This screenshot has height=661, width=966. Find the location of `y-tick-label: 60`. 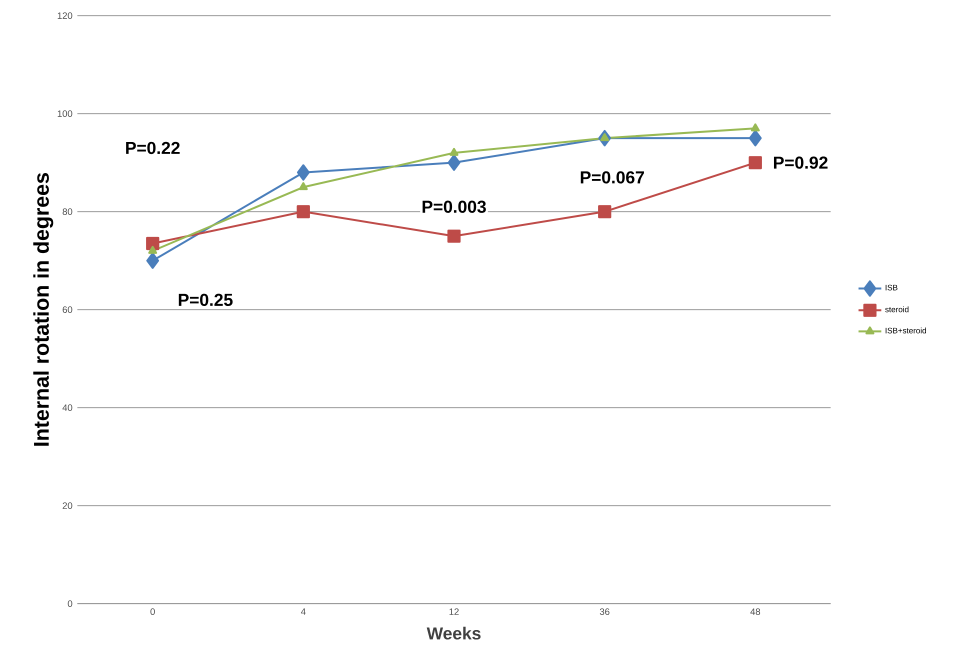

y-tick-label: 60 is located at coordinates (67, 309).